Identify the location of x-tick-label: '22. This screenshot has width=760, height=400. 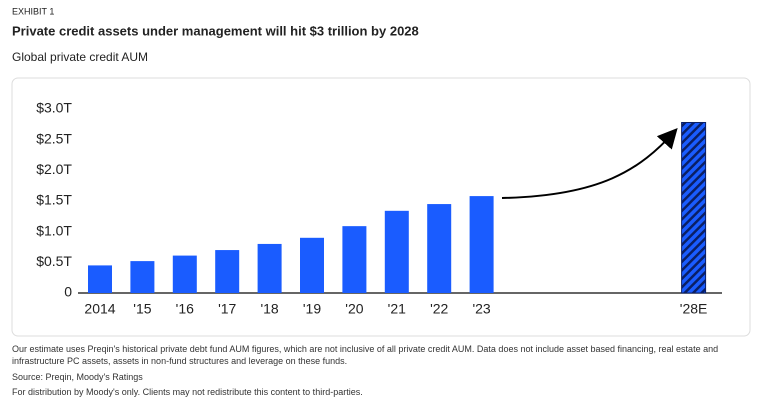
(439, 309).